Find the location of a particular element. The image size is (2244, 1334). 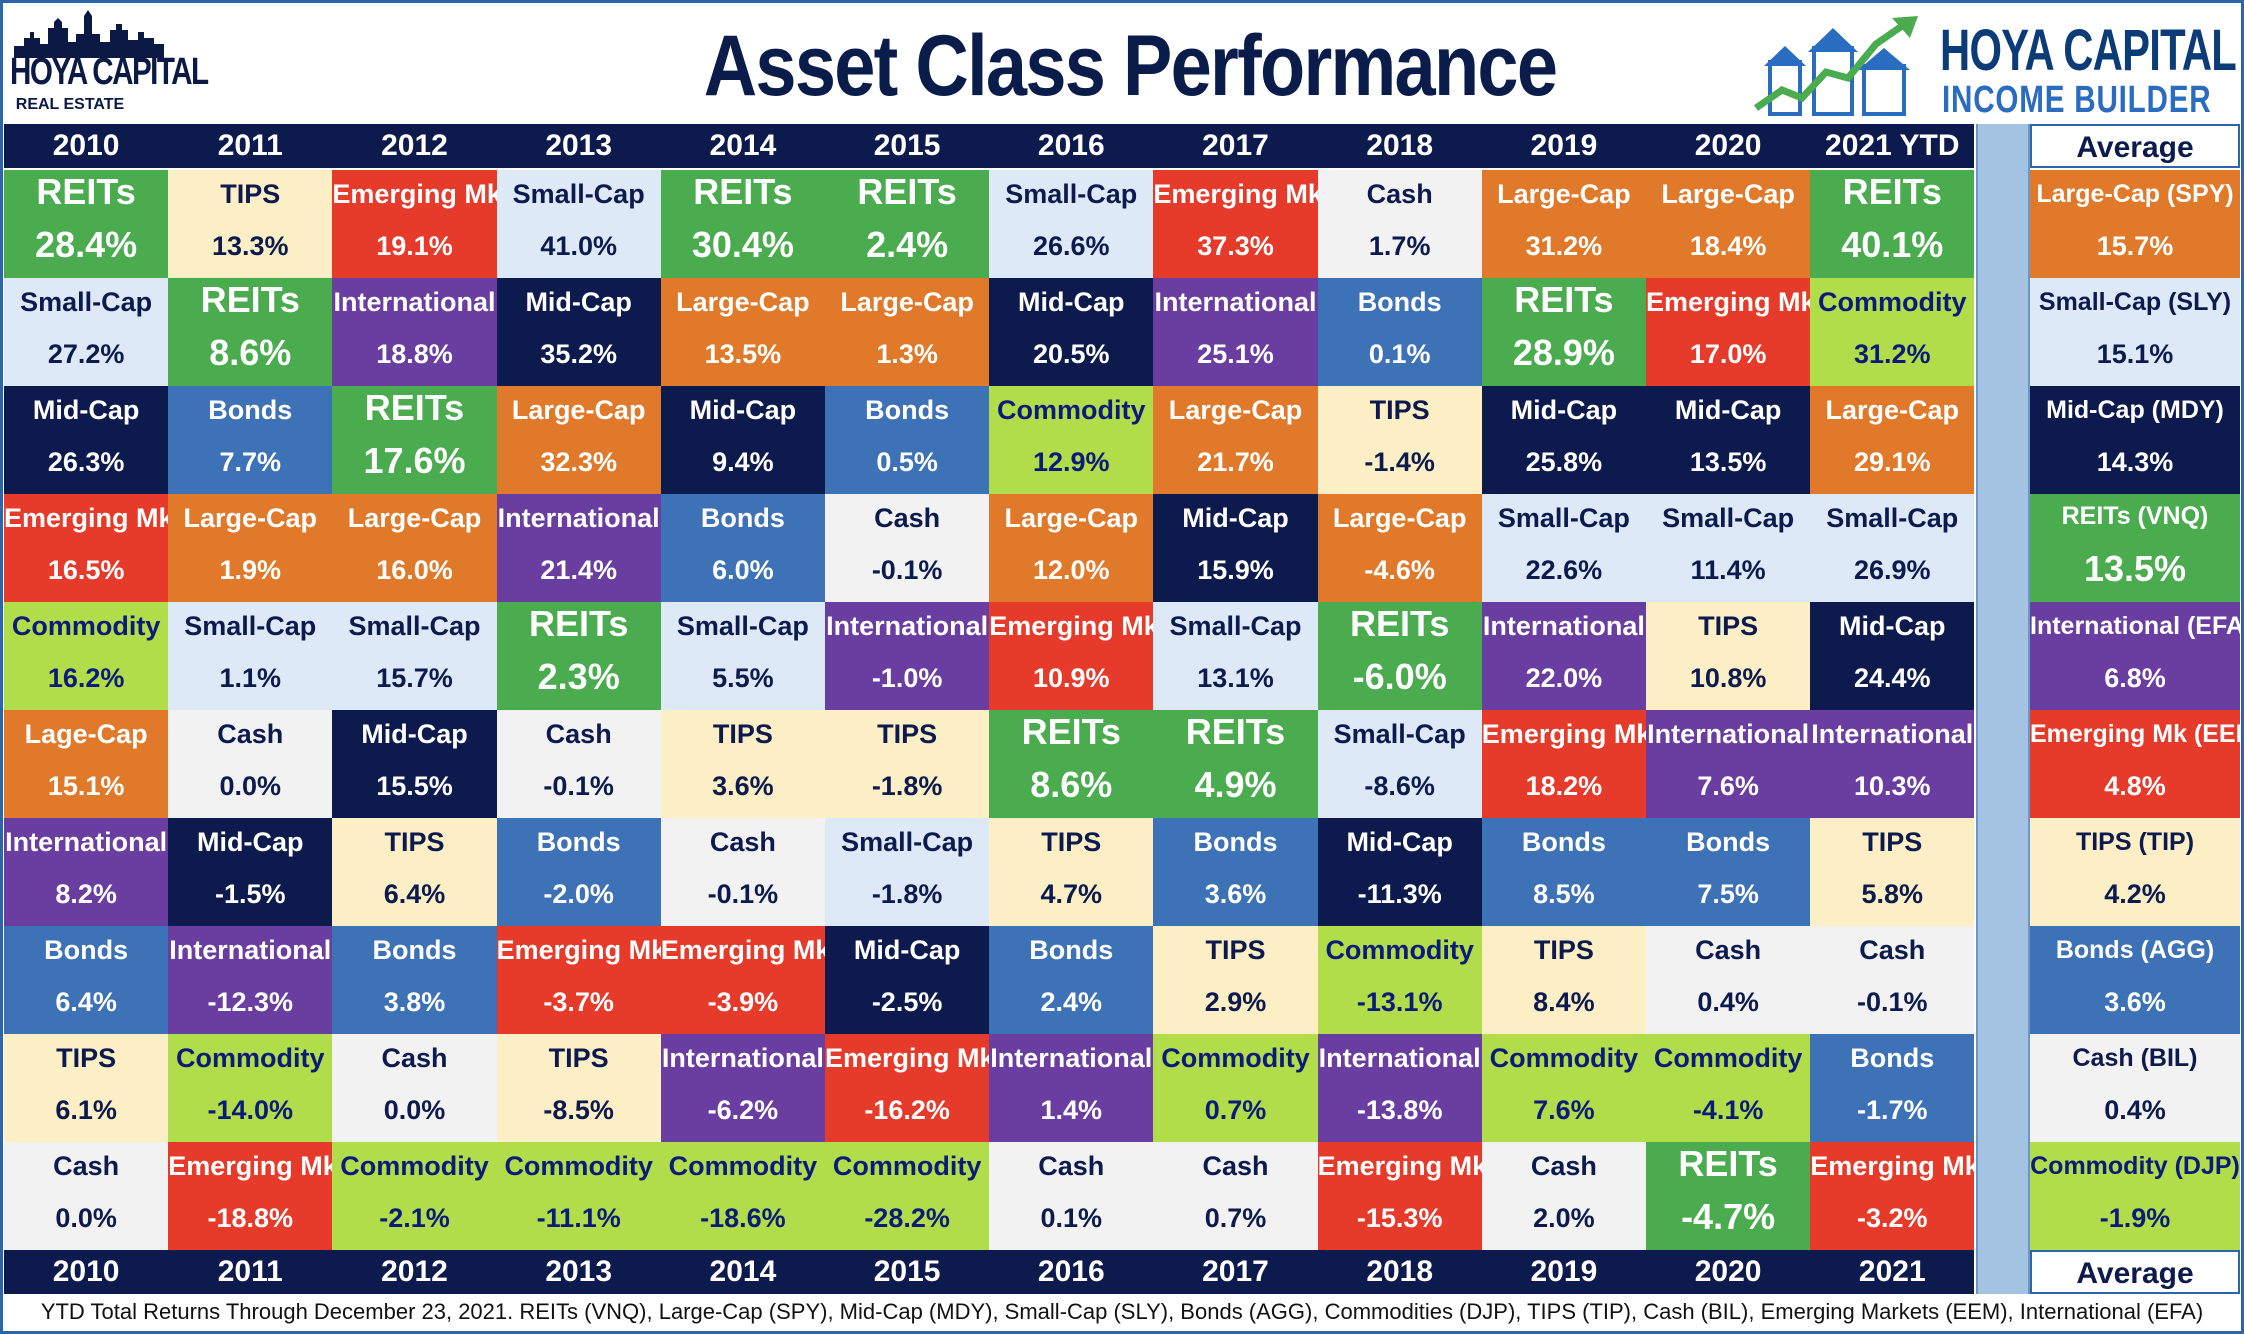

return-value: 11.4% is located at coordinates (1728, 570).